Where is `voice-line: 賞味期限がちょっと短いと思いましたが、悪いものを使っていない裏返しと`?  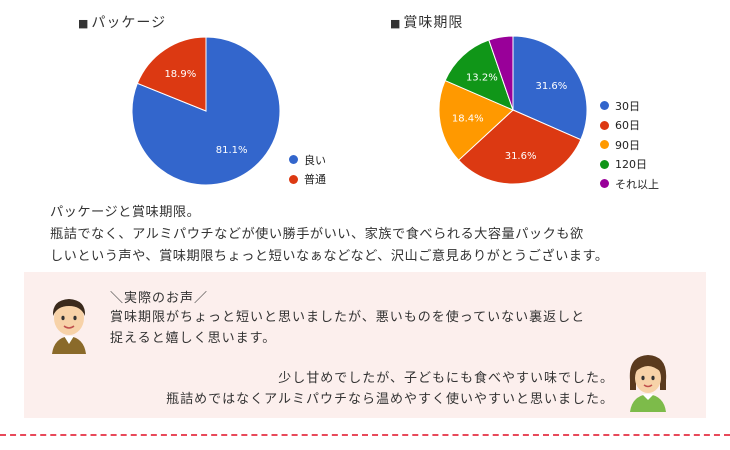 voice-line: 賞味期限がちょっと短いと思いましたが、悪いものを使っていない裏返しと is located at coordinates (348, 317).